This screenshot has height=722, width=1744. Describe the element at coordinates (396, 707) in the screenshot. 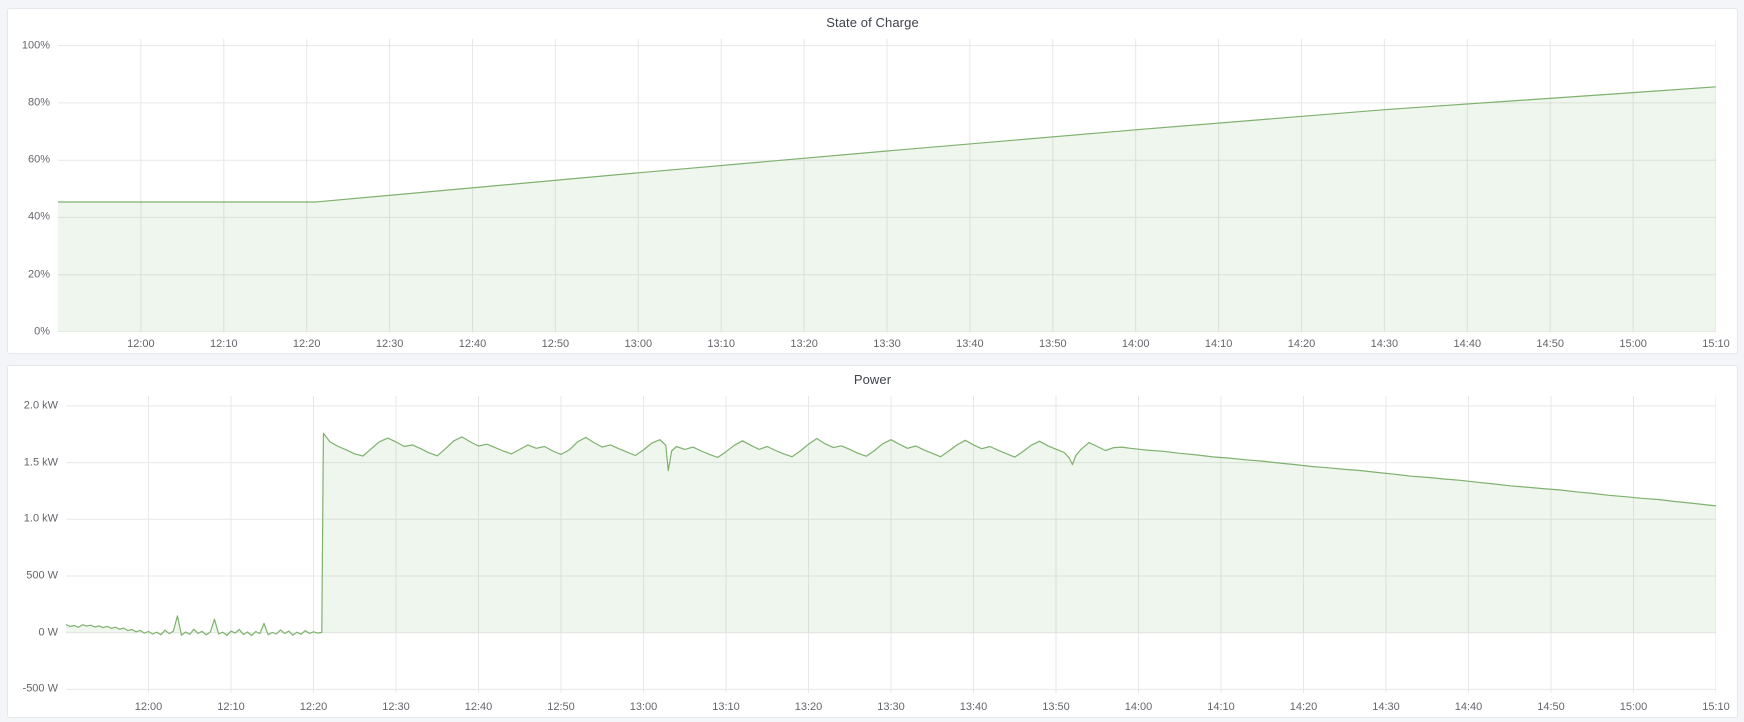

I see `power-x-tick-label: 12:30` at that location.